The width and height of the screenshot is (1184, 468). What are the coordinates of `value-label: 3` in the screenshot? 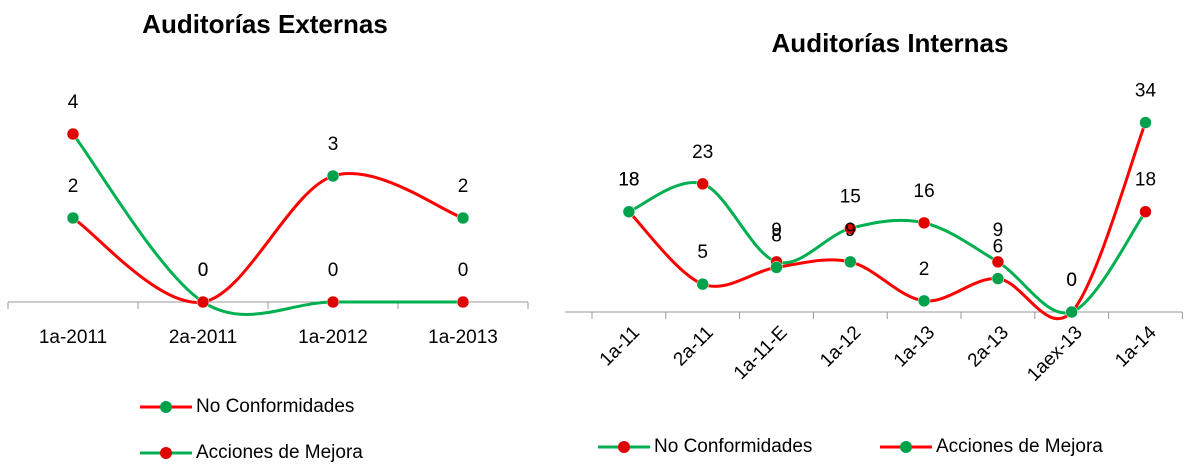 It's located at (333, 144).